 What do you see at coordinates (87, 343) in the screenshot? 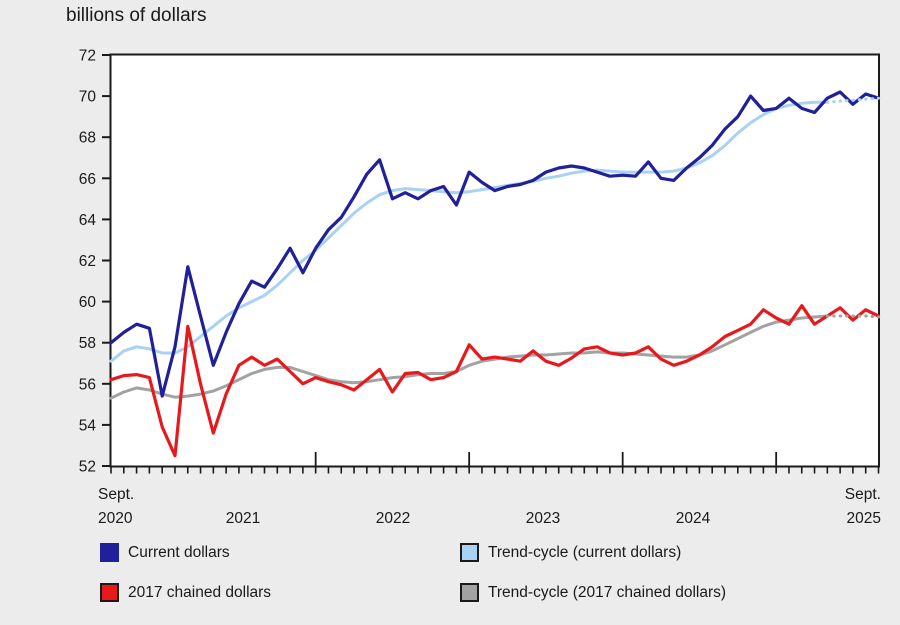
I see `y-tick-label: 58` at bounding box center [87, 343].